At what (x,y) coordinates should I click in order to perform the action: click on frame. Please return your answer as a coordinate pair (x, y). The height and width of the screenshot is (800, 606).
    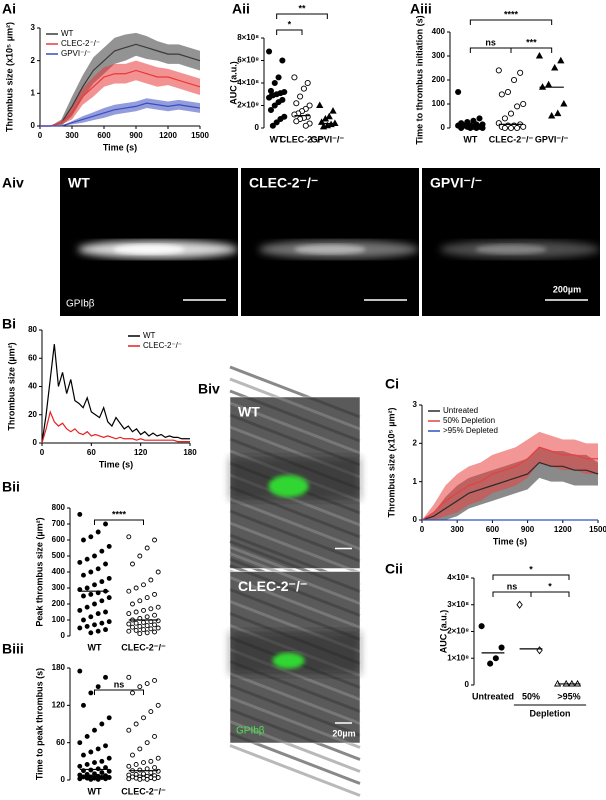
    Looking at the image, I should click on (295, 482).